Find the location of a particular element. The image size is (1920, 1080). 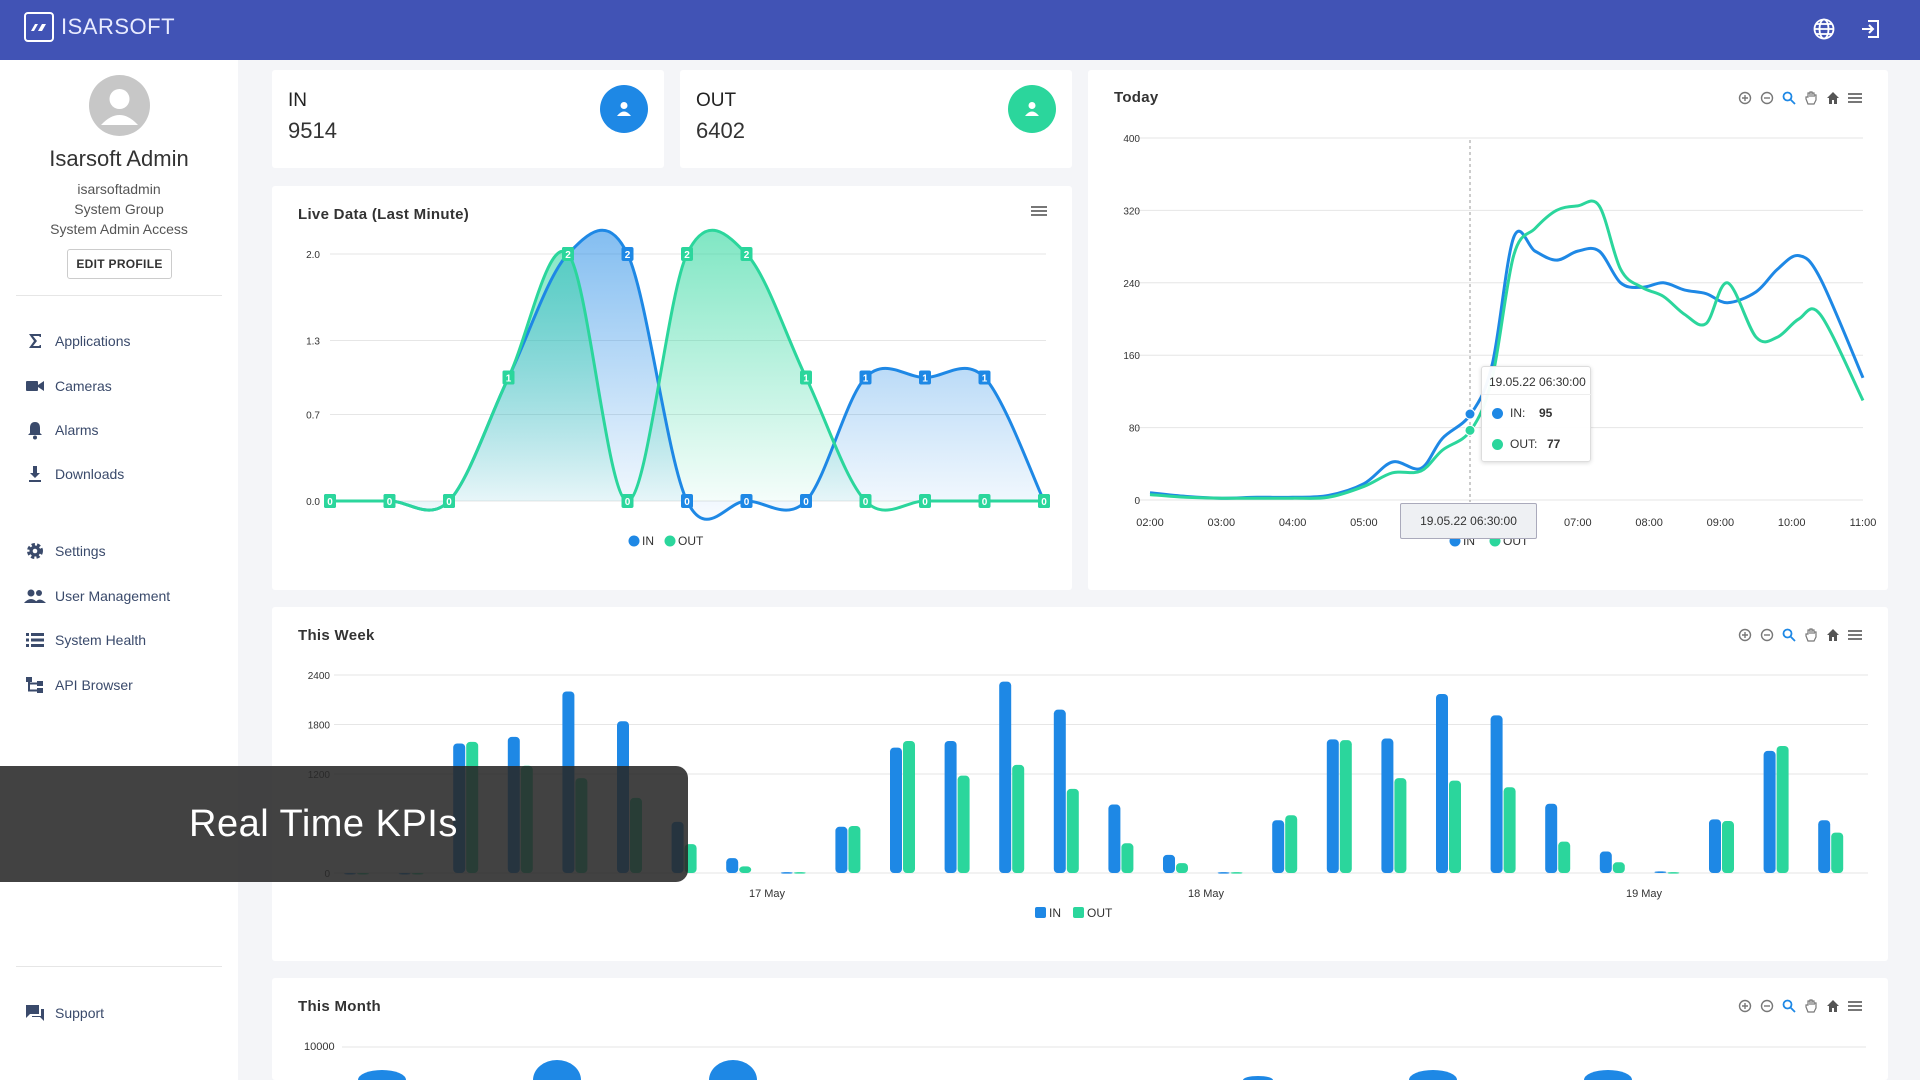

sidebar-item-support: Support is located at coordinates (64, 1013).